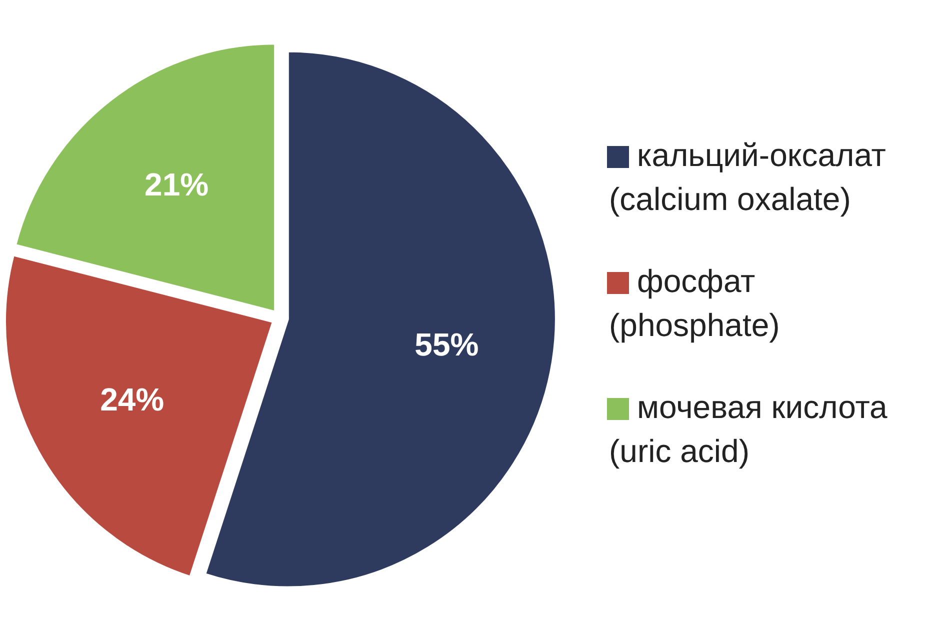 The image size is (950, 633). I want to click on legend-label: мочевая кислота (uric acid), so click(748, 429).